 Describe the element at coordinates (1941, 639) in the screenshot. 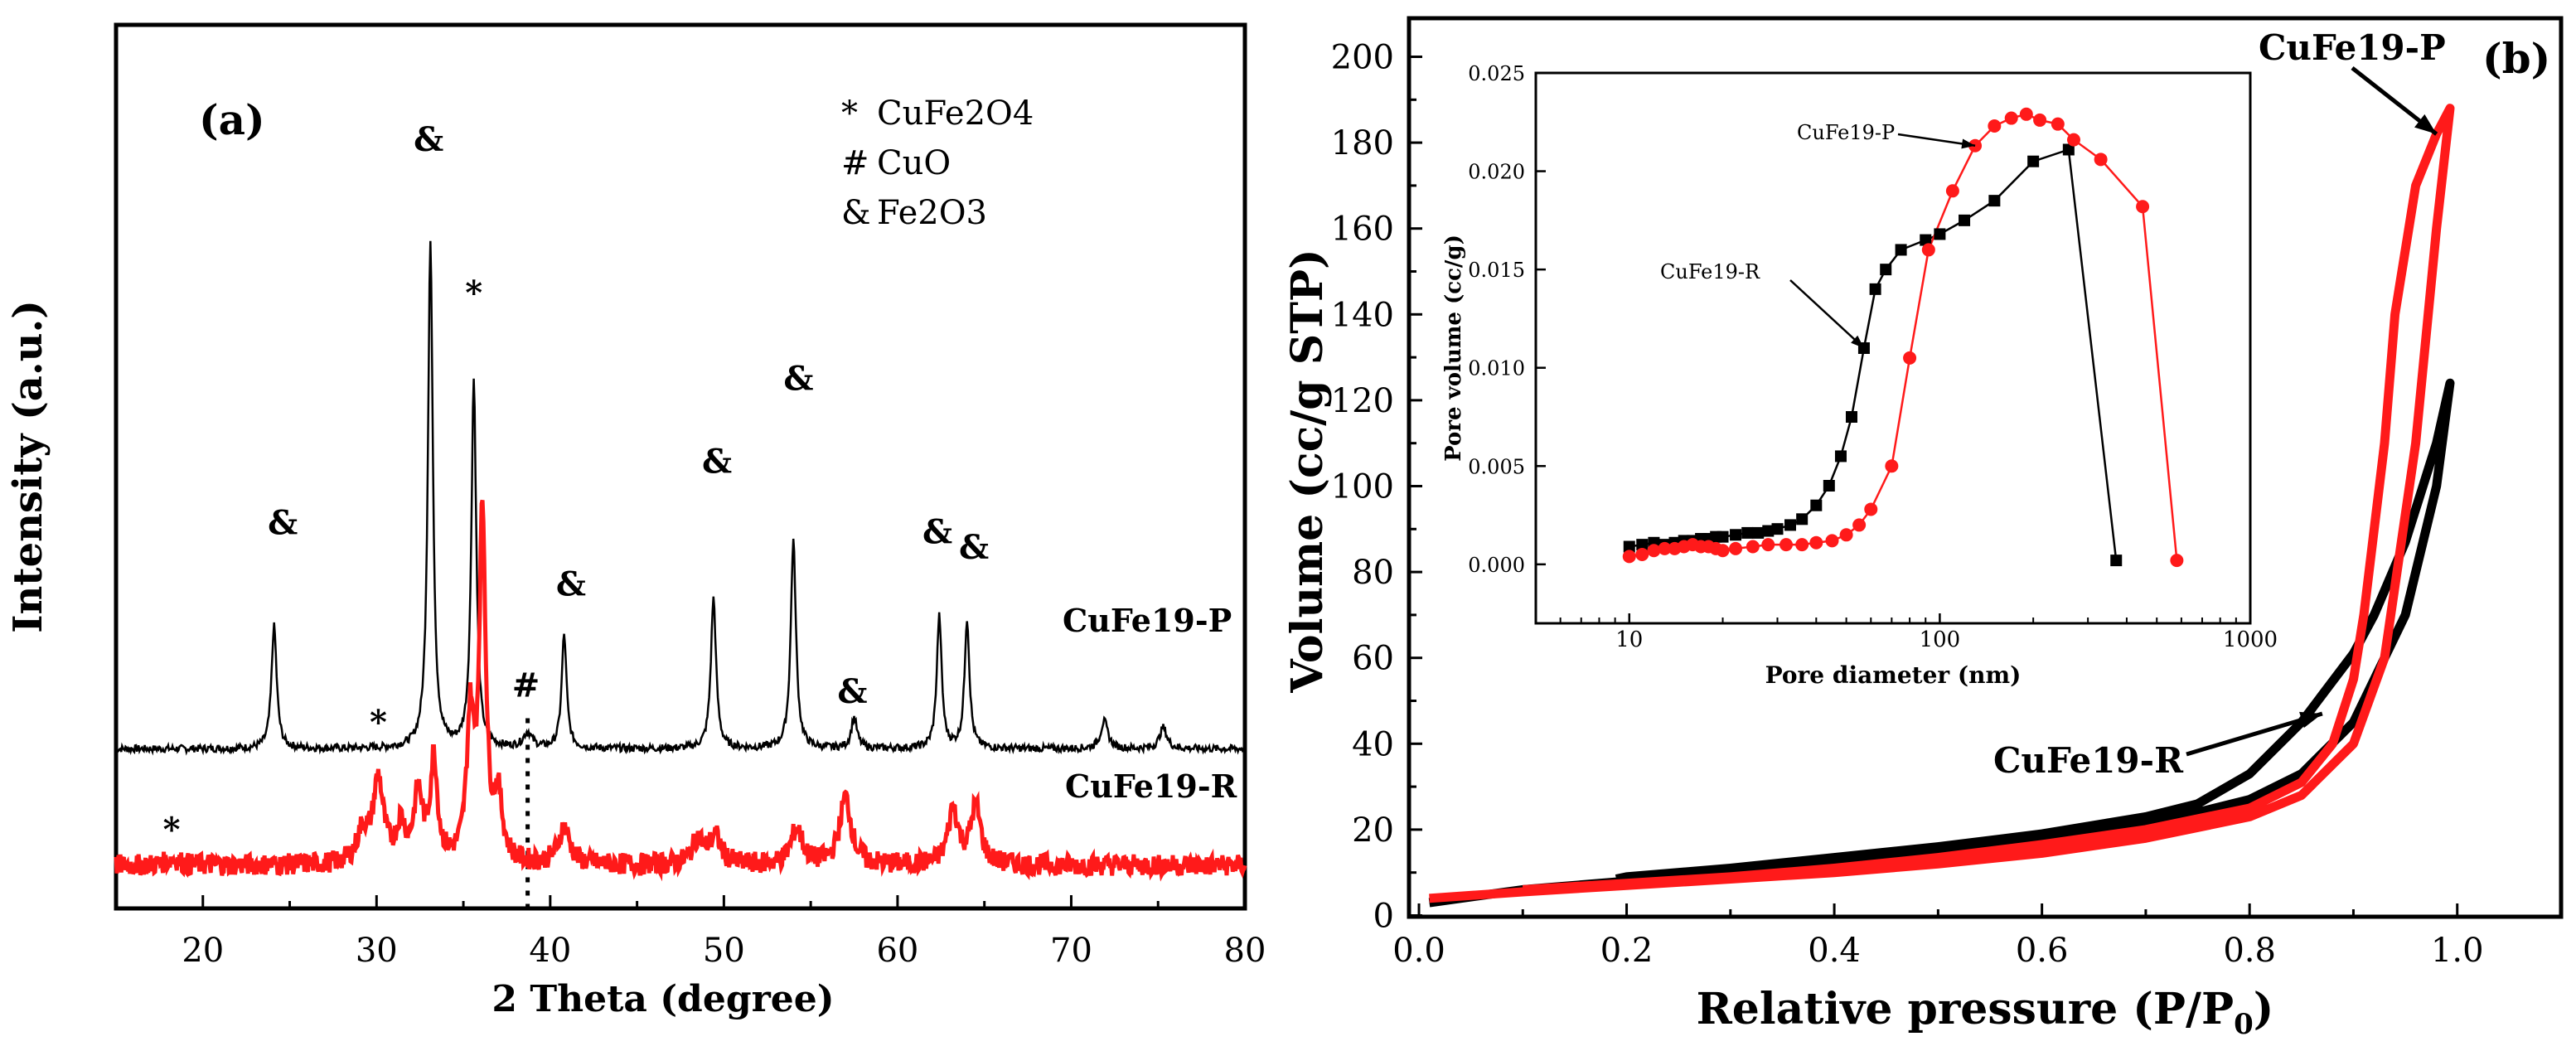

I see `inset-x-tick-label-100: 100` at that location.